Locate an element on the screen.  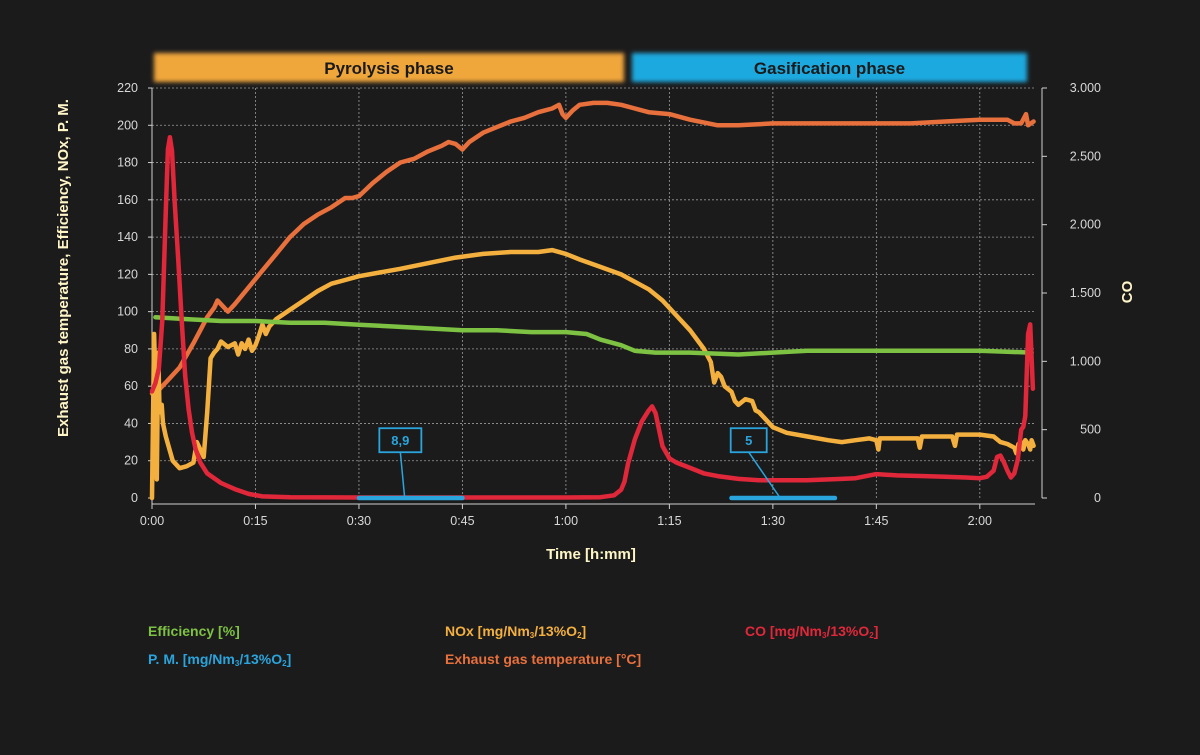
pm-value-label: 8,9 is located at coordinates (400, 440).